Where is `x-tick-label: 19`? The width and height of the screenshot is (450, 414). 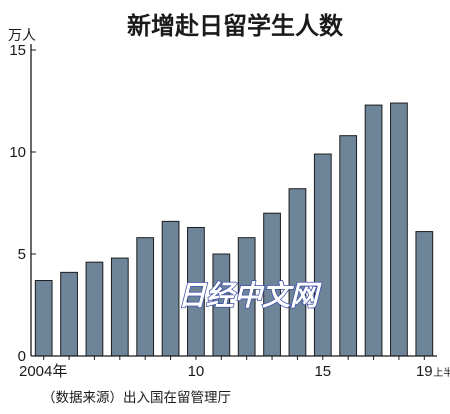
x-tick-label: 19 is located at coordinates (424, 371).